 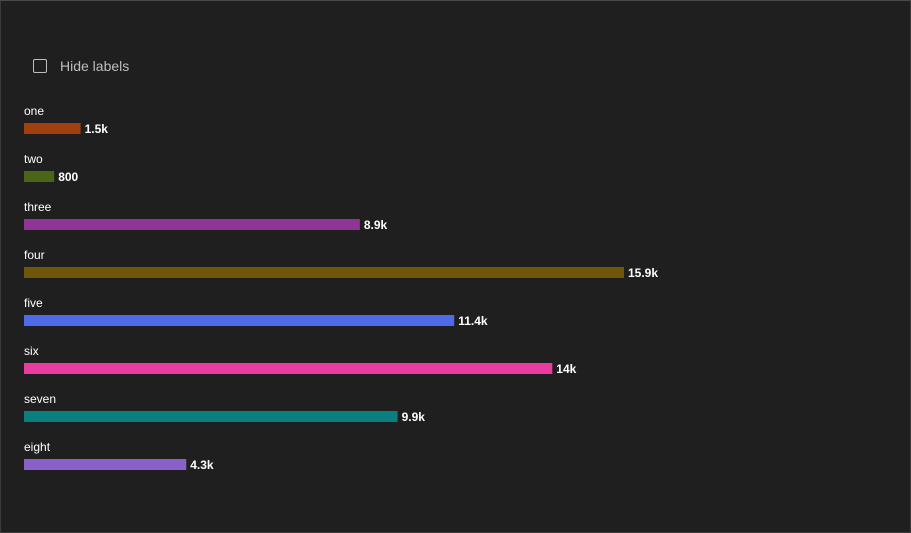 I want to click on category-label: one, so click(x=34, y=111).